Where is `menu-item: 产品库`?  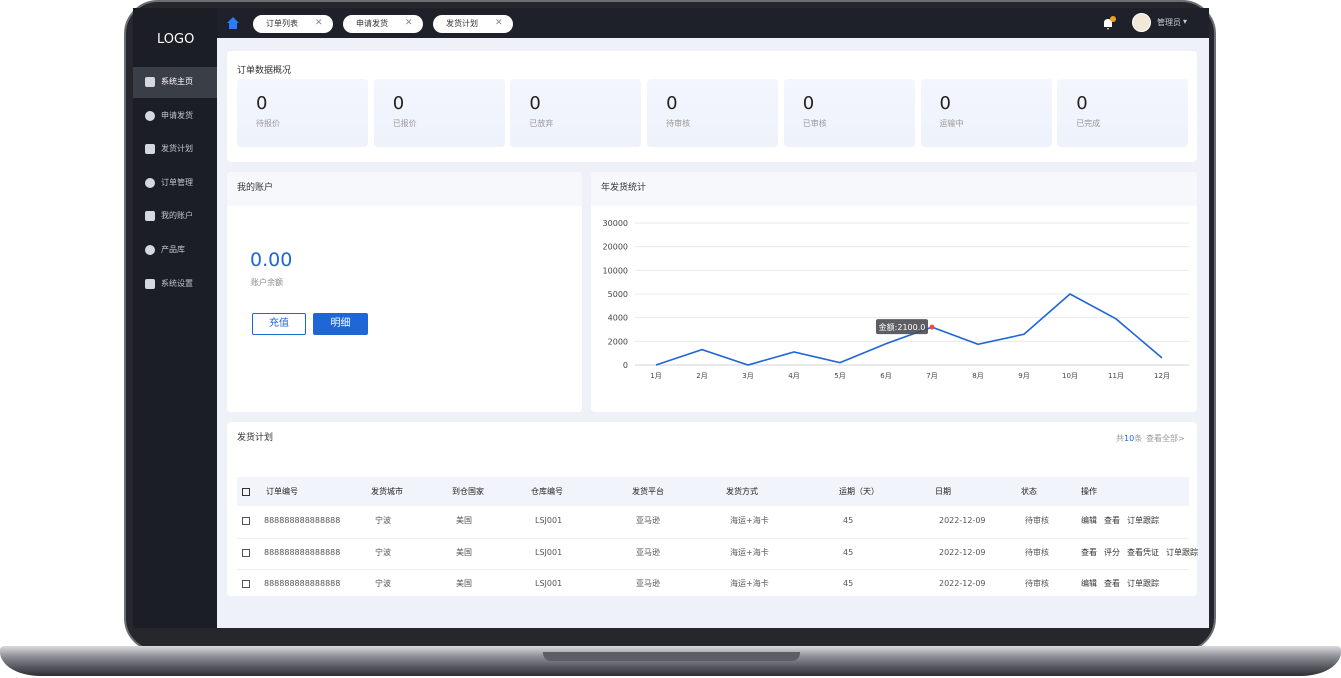 menu-item: 产品库 is located at coordinates (173, 249).